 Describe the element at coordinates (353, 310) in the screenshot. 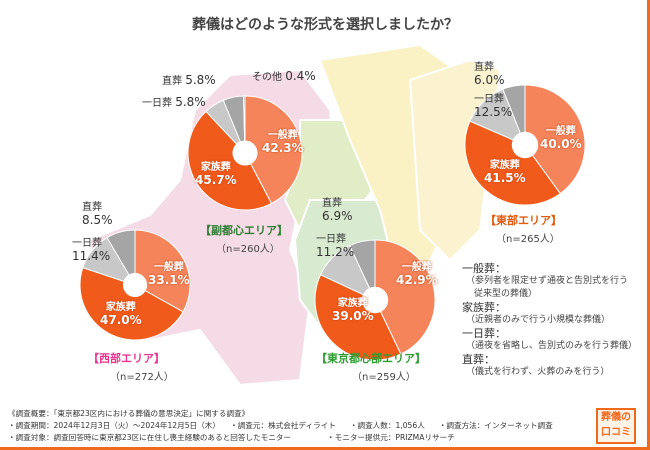

I see `label-toshin-kazoku: 家族葬 39.0%` at that location.